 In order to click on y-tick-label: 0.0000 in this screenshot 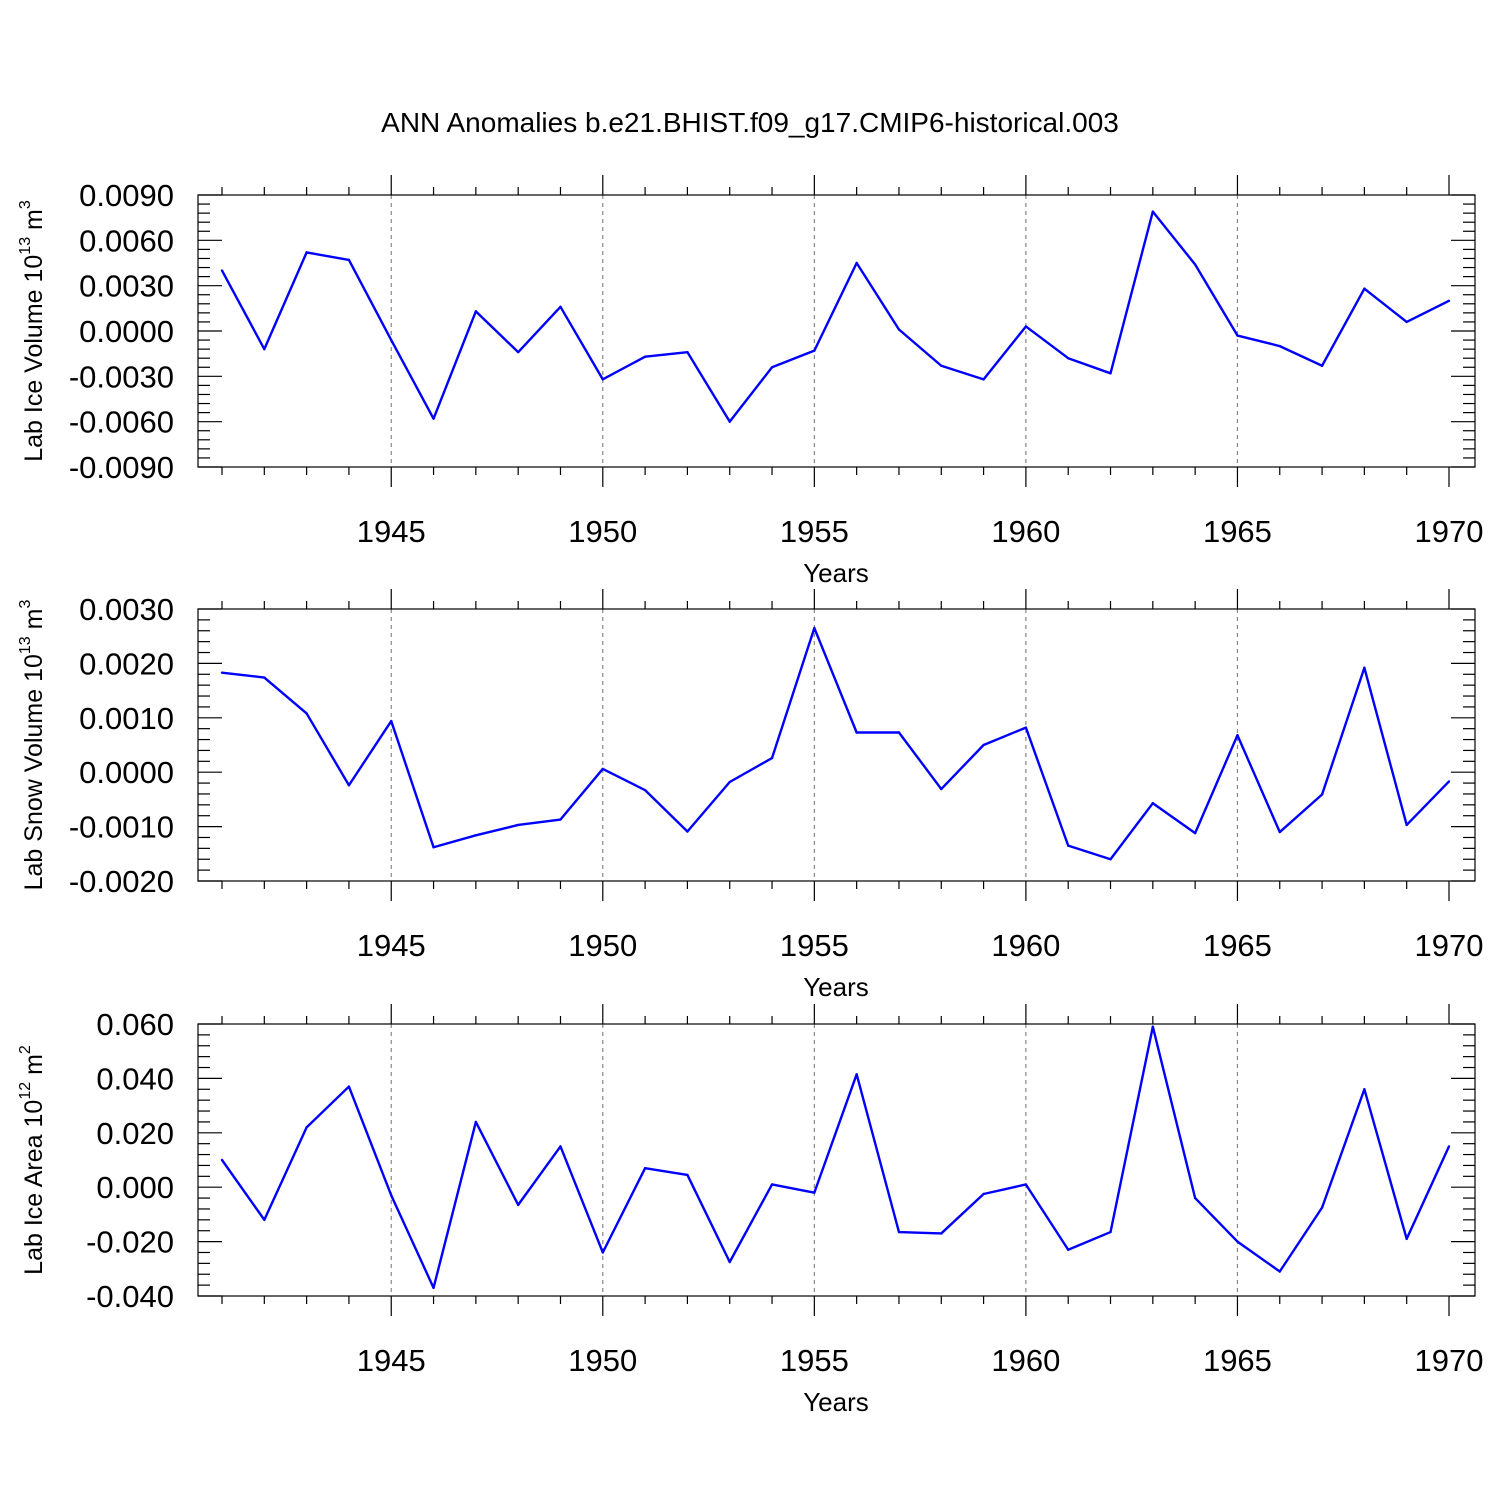, I will do `click(126, 772)`.